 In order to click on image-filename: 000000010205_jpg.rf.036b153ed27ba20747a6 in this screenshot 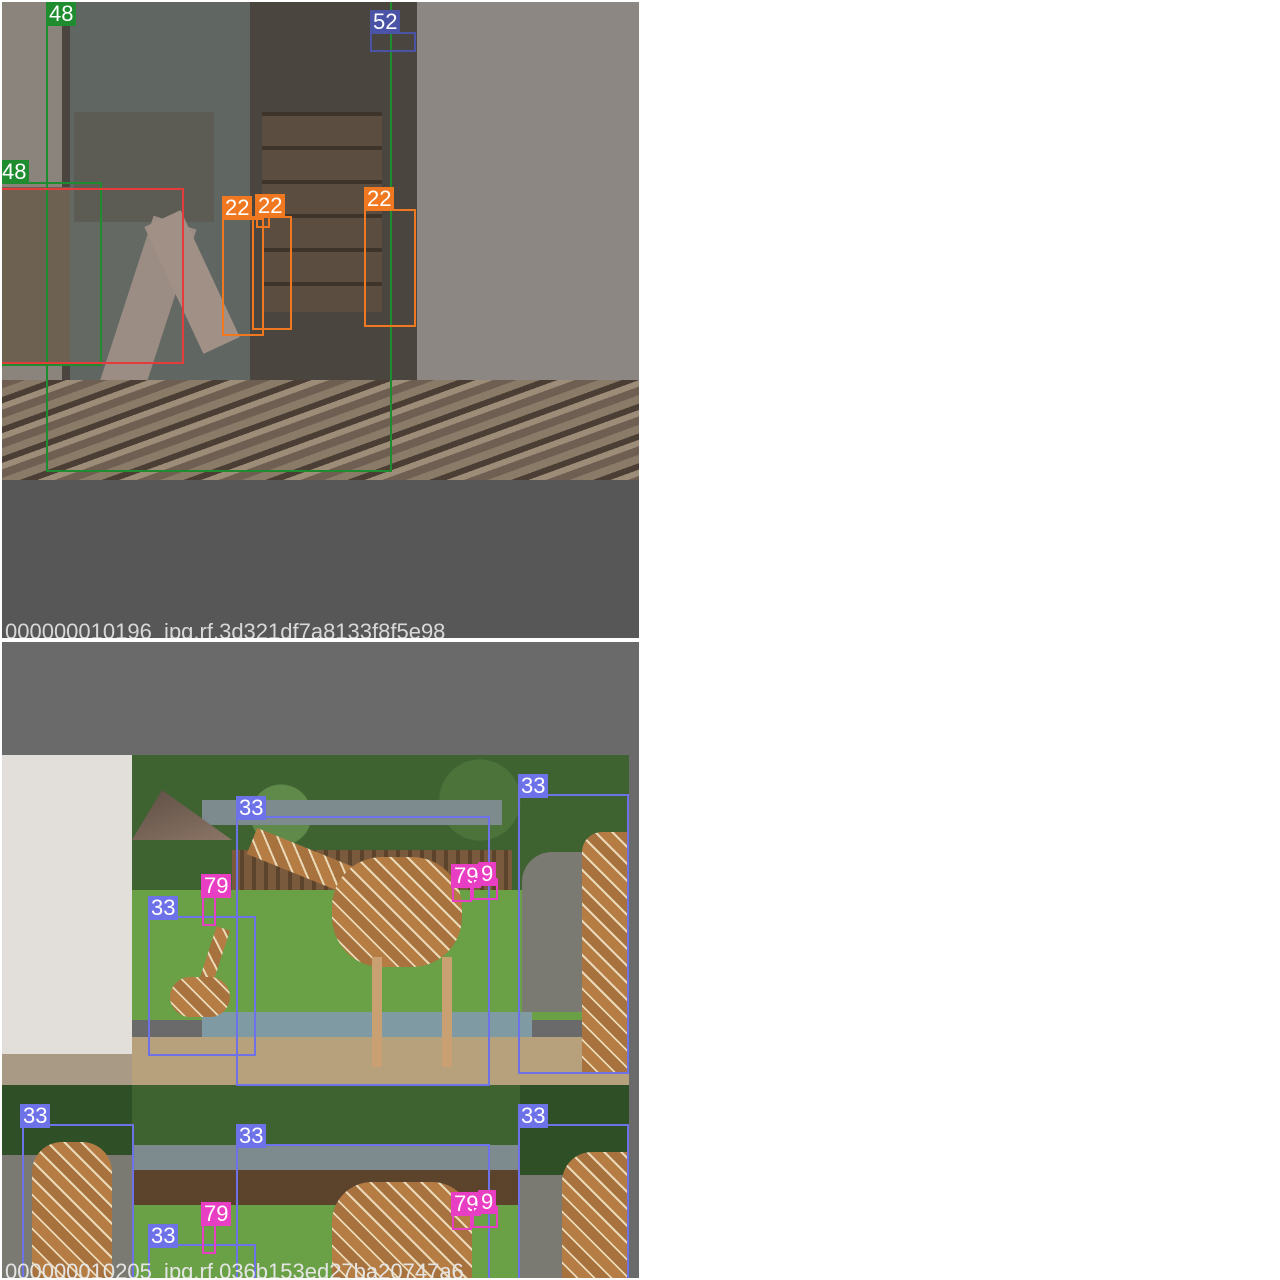, I will do `click(234, 1269)`.